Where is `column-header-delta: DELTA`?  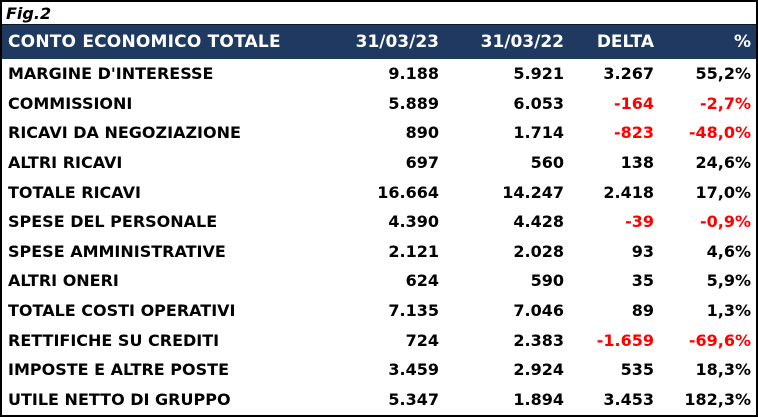 column-header-delta: DELTA is located at coordinates (625, 42).